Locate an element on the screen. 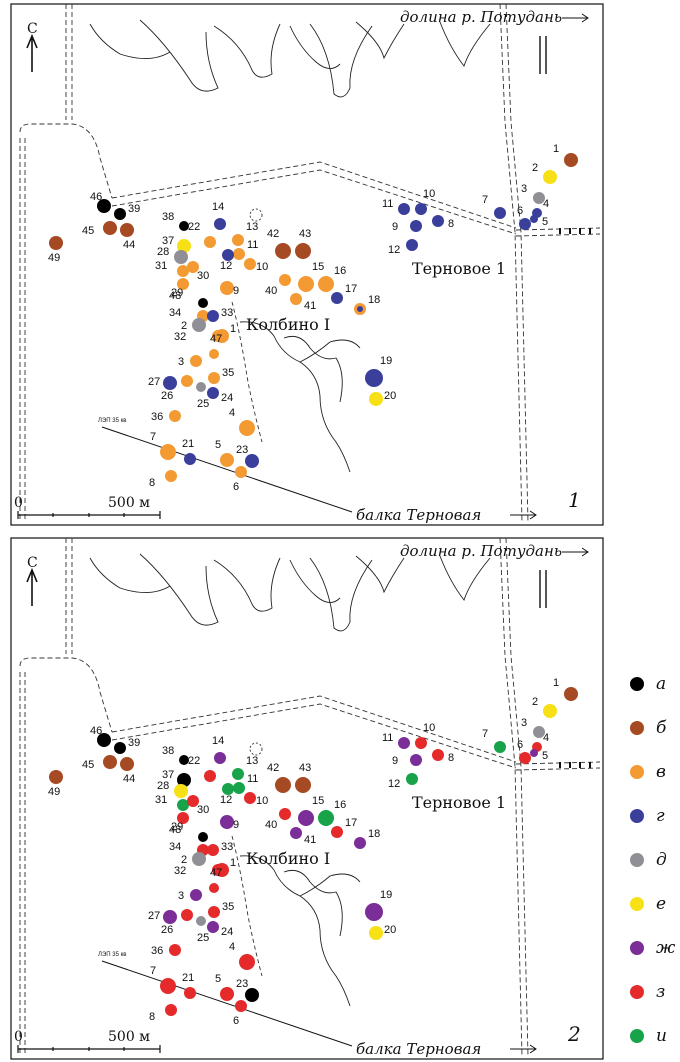  road-rail-ticks is located at coordinates (575, 231).